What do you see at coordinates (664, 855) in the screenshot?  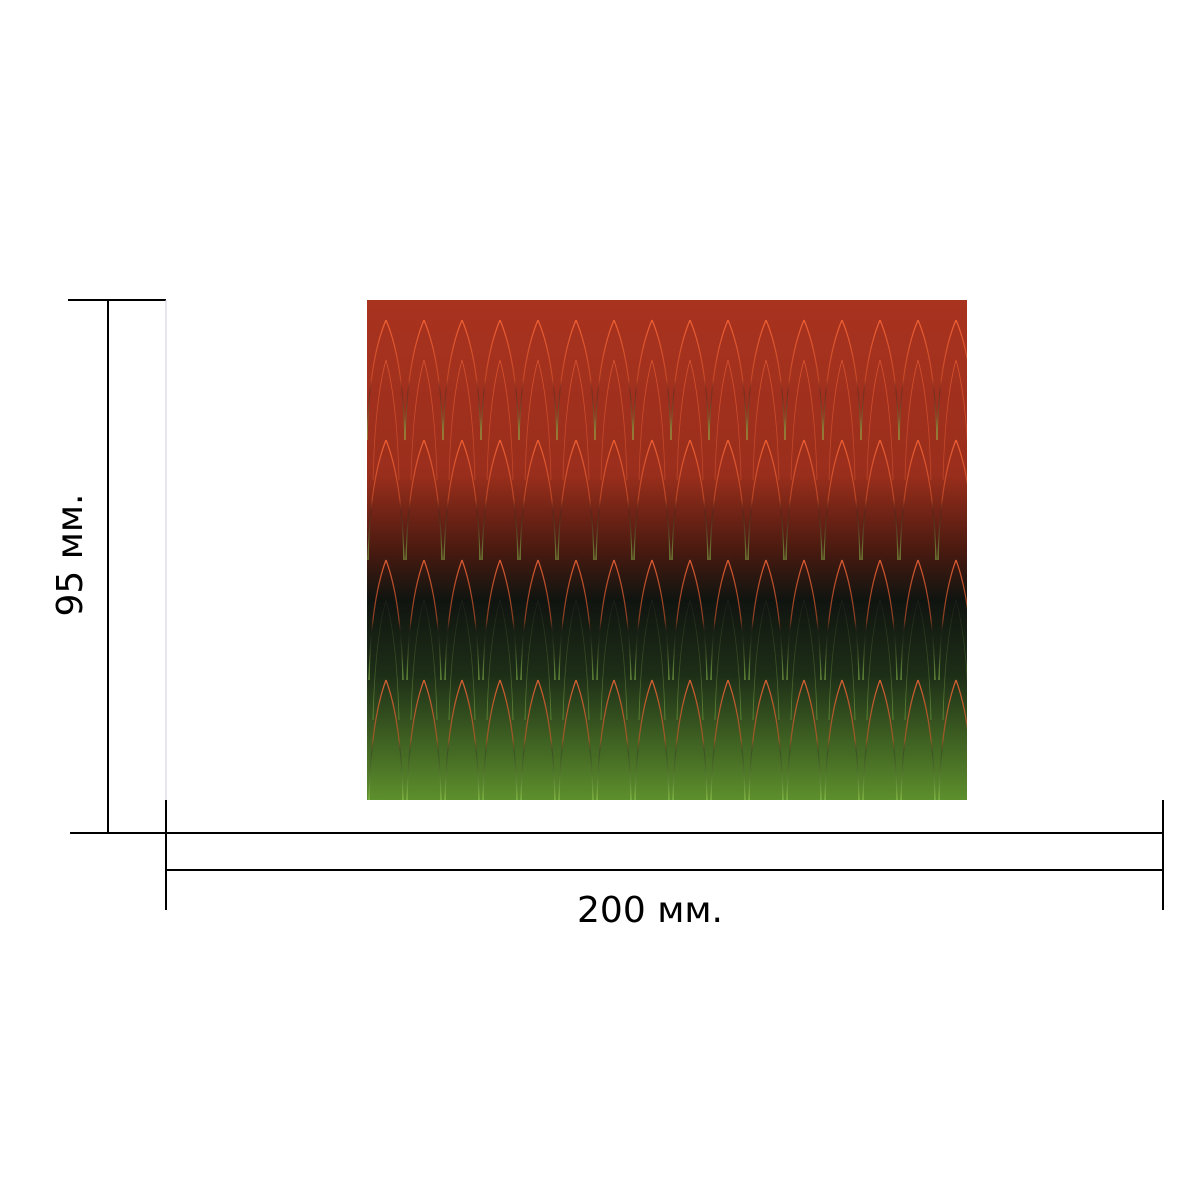 I see `width-dimension` at bounding box center [664, 855].